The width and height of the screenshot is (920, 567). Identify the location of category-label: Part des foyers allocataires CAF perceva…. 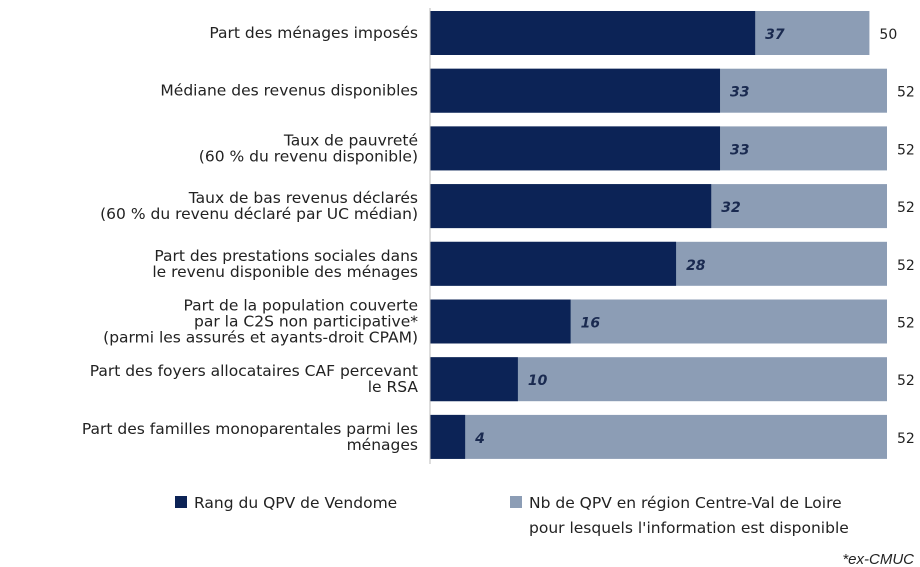
(254, 379).